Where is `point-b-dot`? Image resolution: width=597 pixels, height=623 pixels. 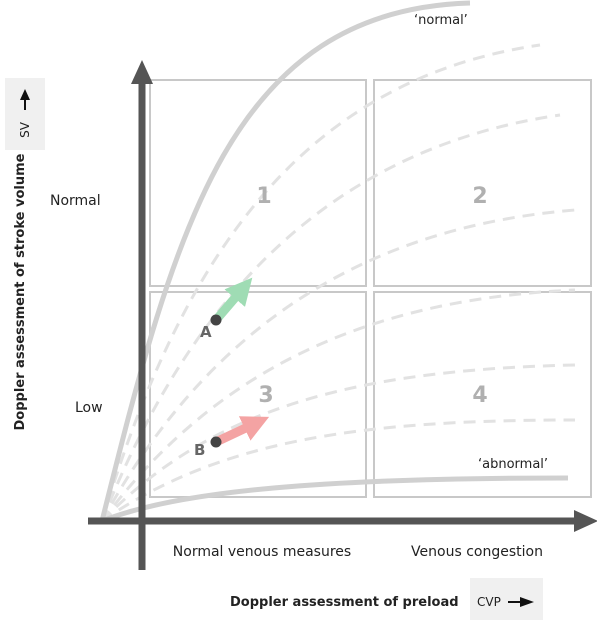
point-b-dot is located at coordinates (216, 442).